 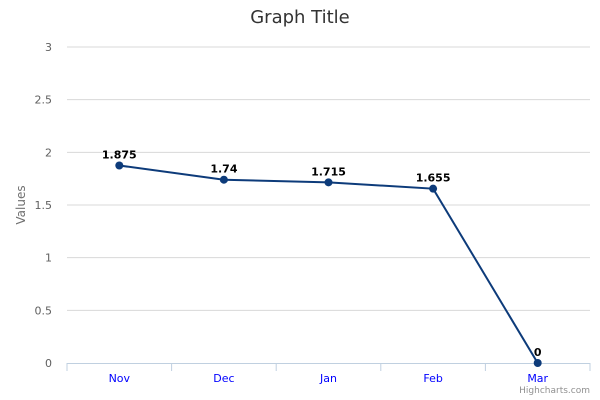 What do you see at coordinates (48, 258) in the screenshot?
I see `y-tick-label: 1` at bounding box center [48, 258].